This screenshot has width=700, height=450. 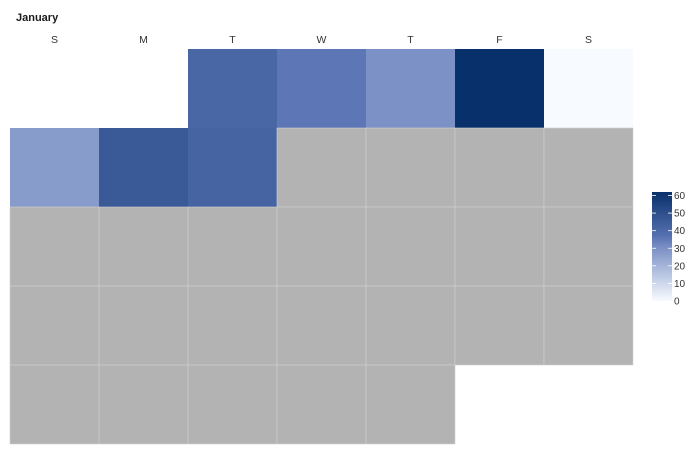 I want to click on weekday-label-1: M, so click(x=143, y=40).